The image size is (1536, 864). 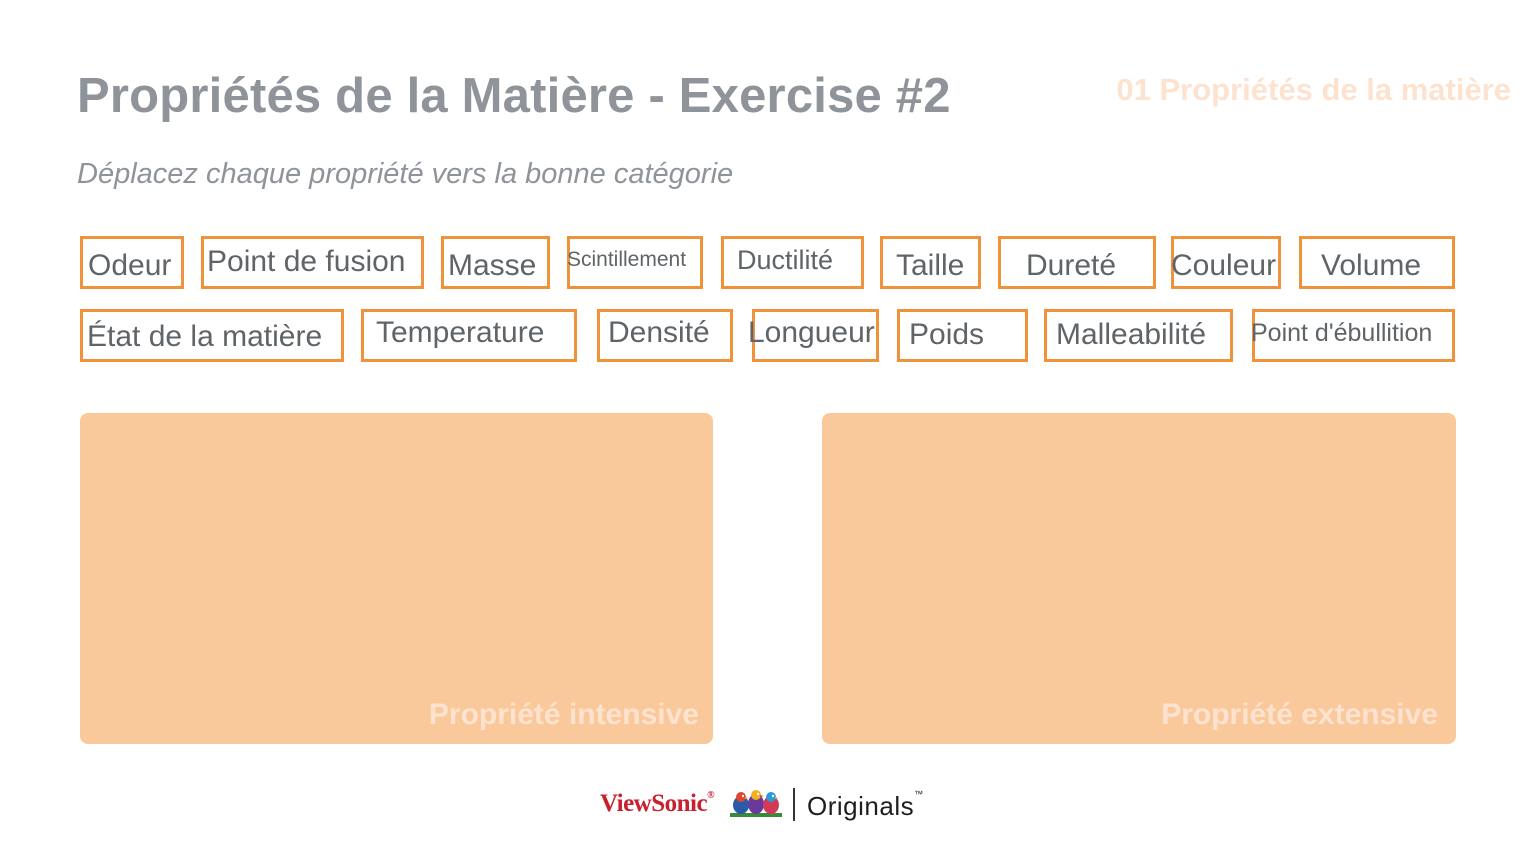 What do you see at coordinates (756, 803) in the screenshot?
I see `birds-icon` at bounding box center [756, 803].